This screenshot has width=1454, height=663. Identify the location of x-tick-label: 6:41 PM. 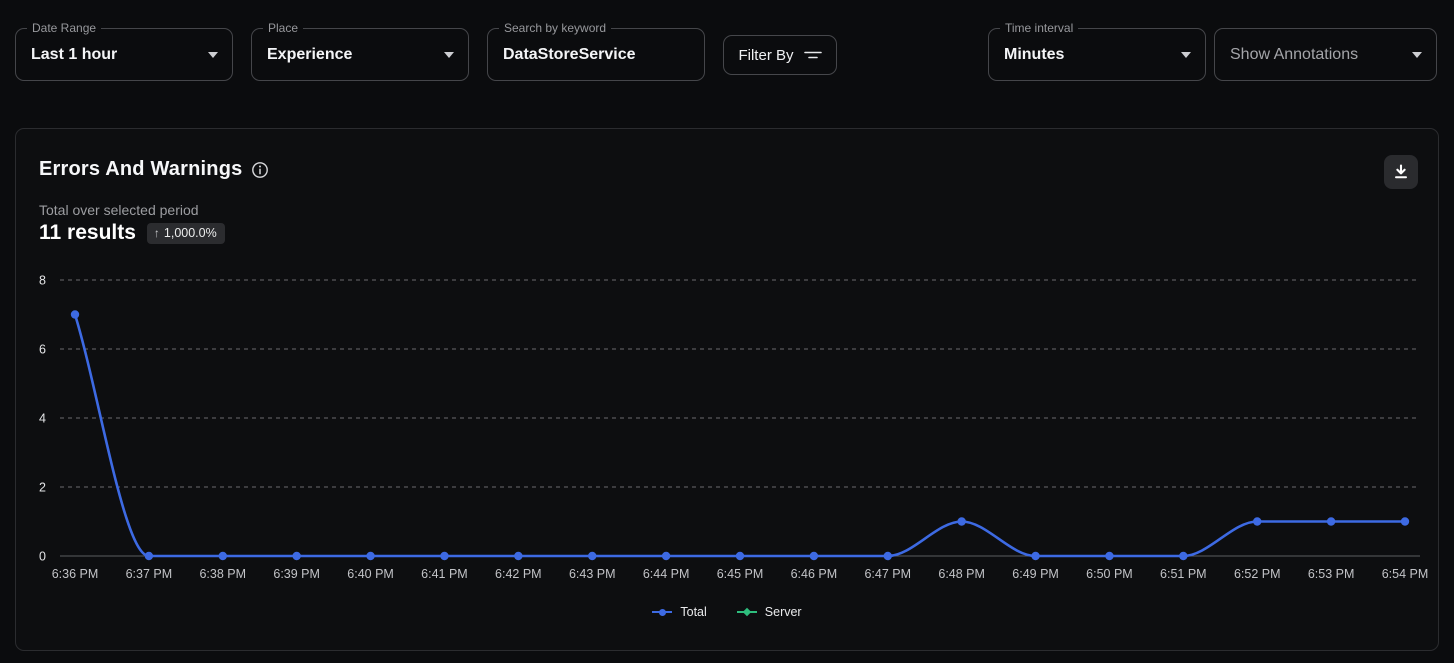
(444, 574).